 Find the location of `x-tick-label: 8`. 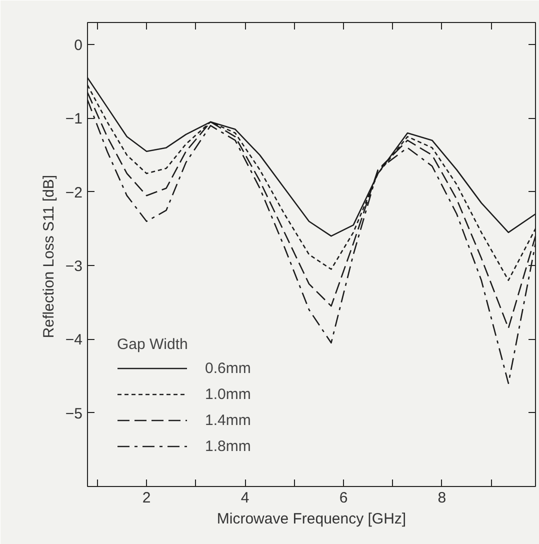

x-tick-label: 8 is located at coordinates (442, 498).